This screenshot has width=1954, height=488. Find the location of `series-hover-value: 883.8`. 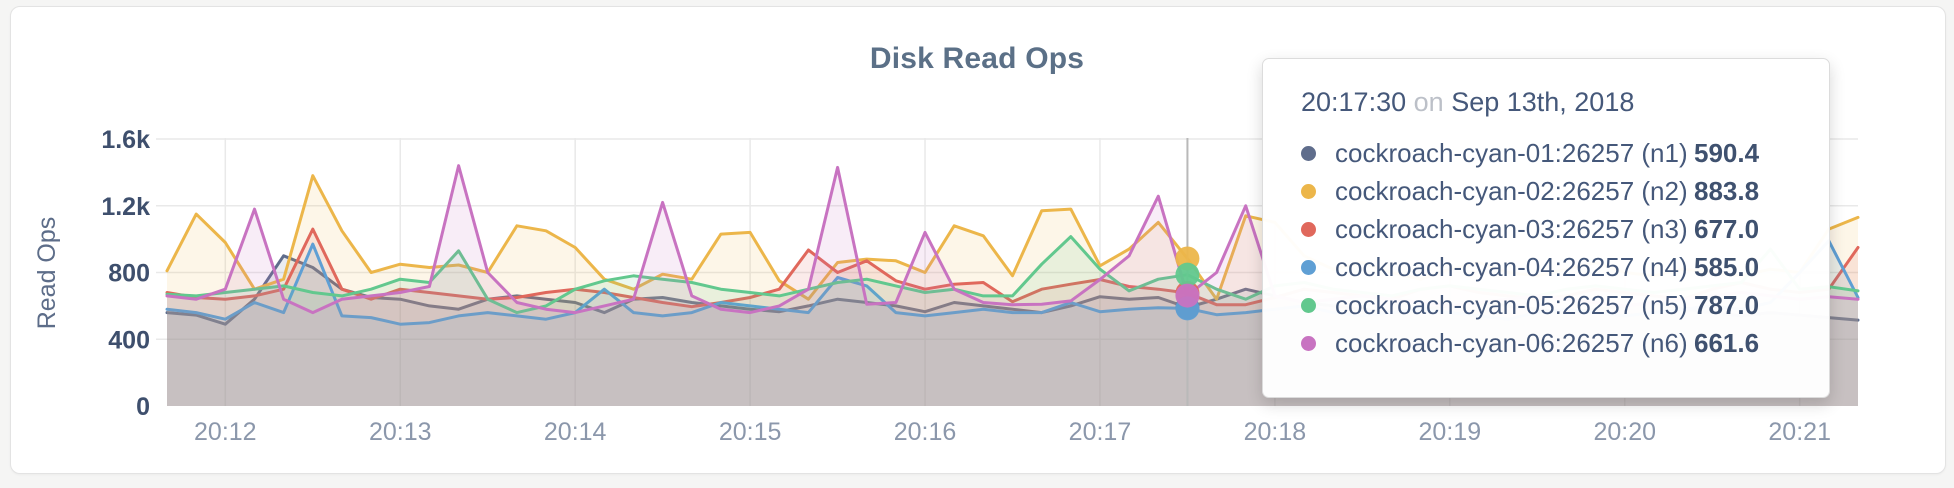

series-hover-value: 883.8 is located at coordinates (1727, 190).